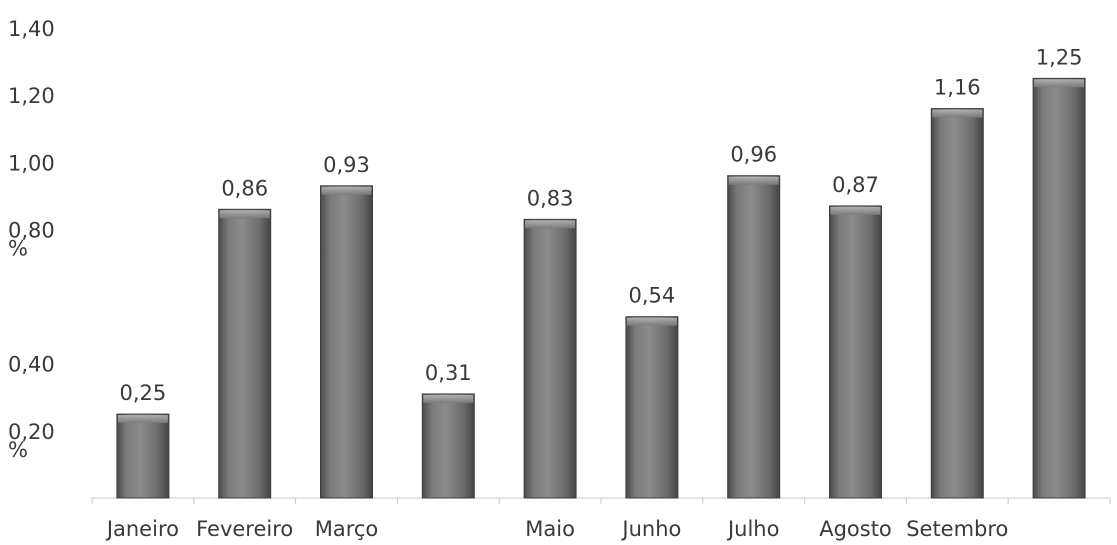 This screenshot has height=545, width=1117. I want to click on y-tick-label: 1,40, so click(31, 29).